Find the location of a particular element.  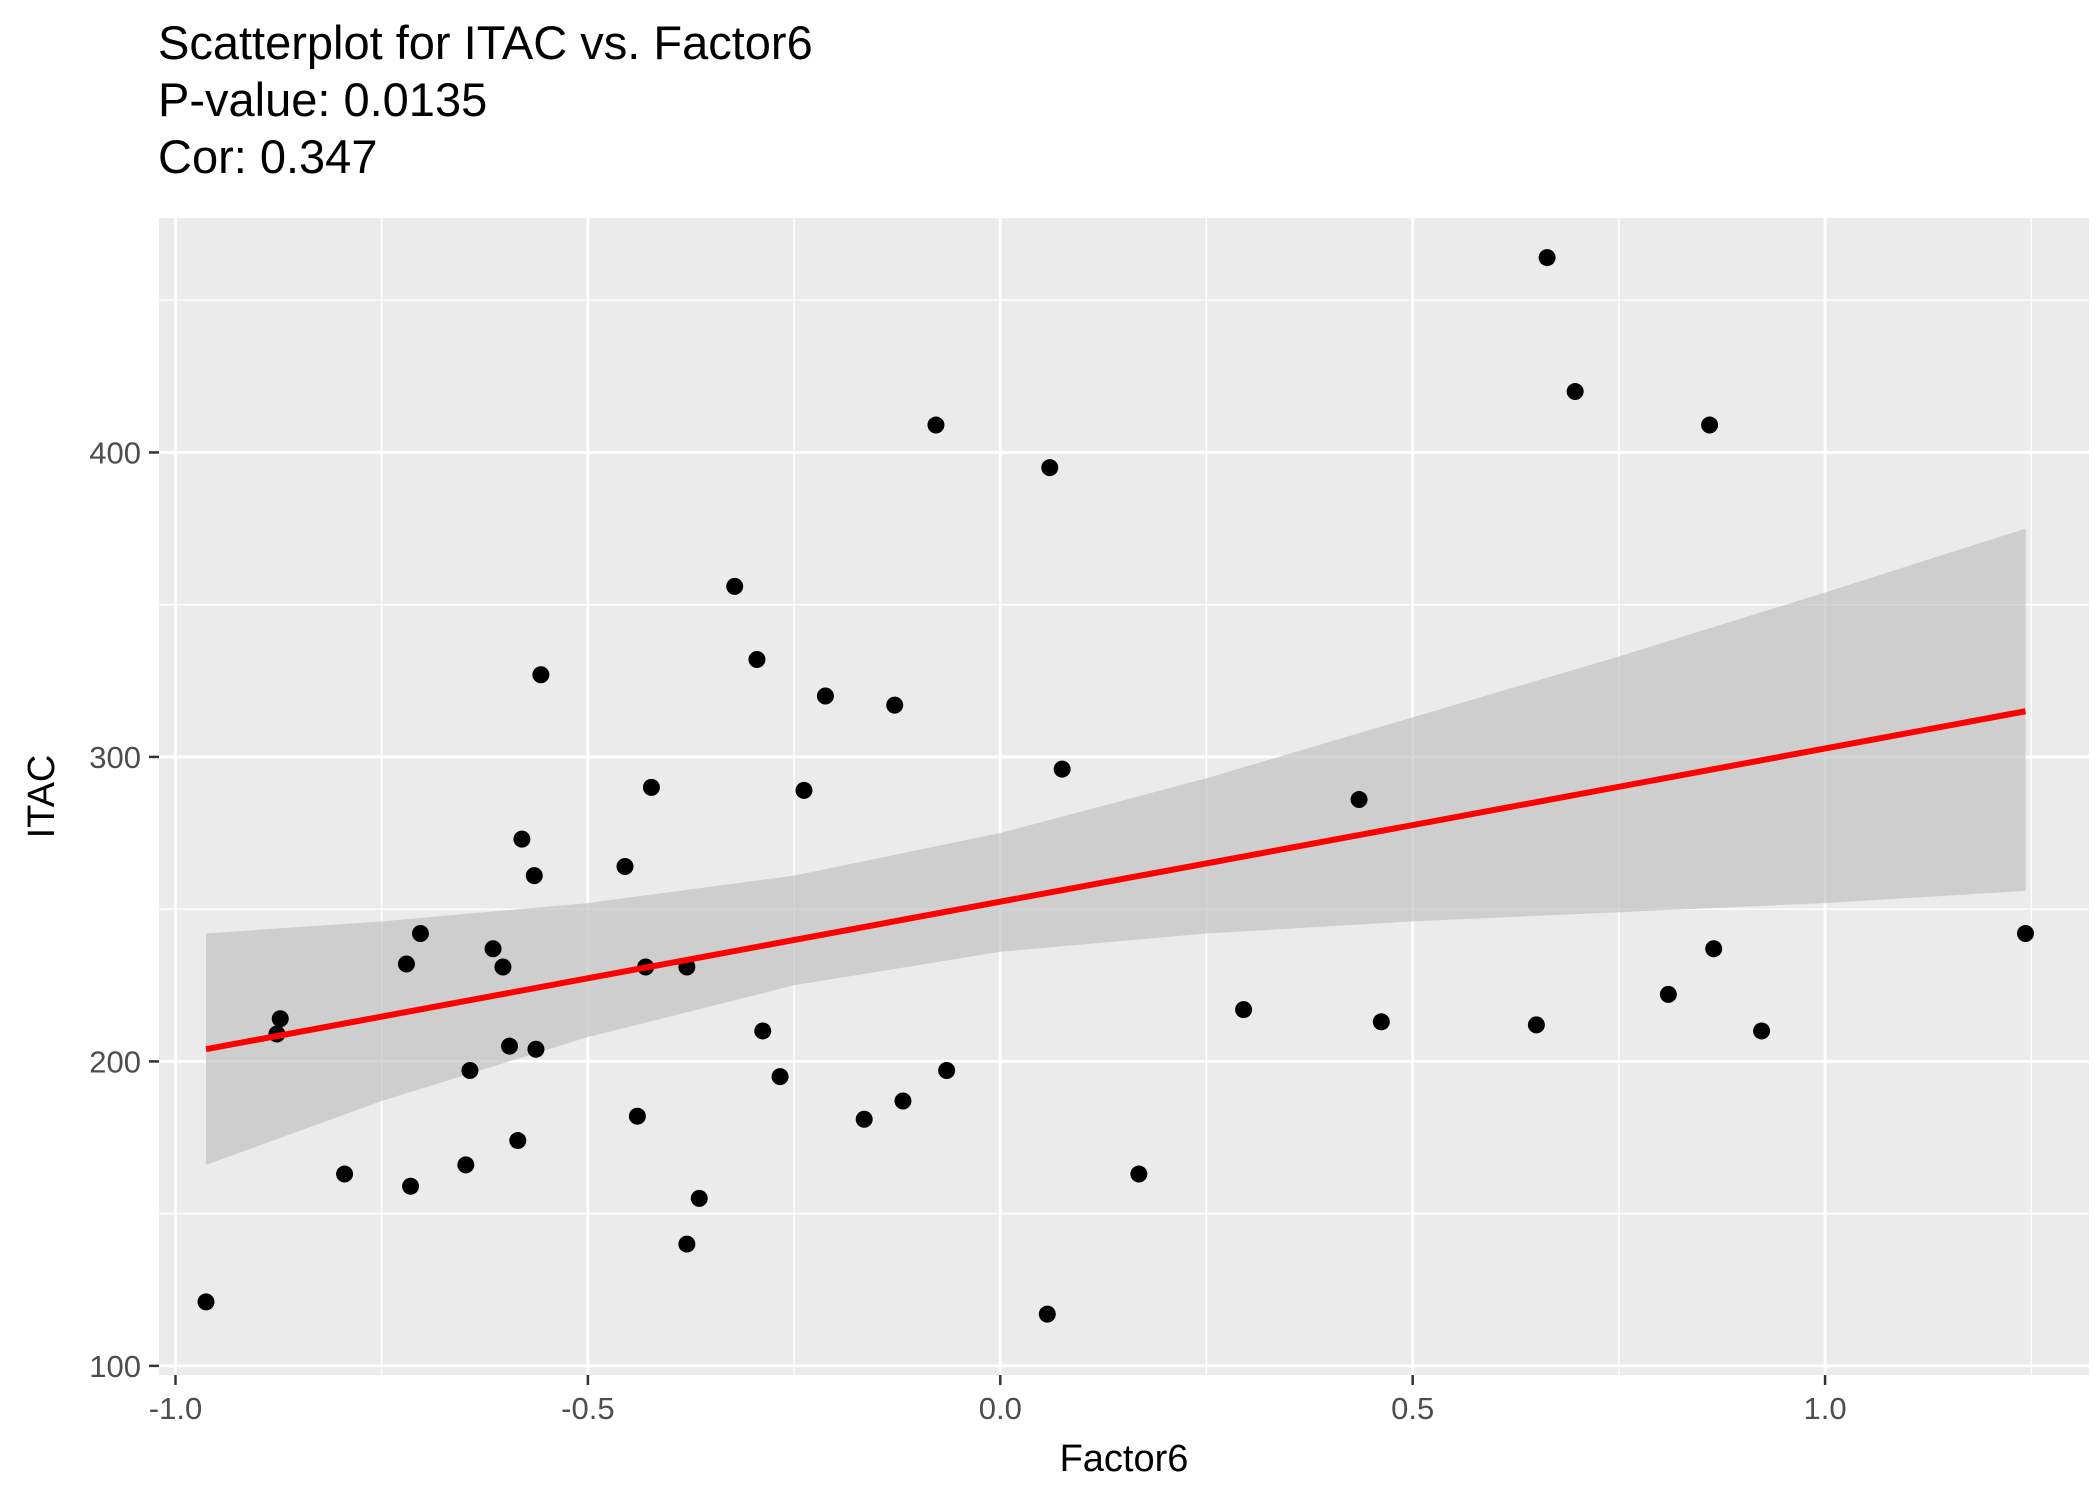

y-axis-title: ITAC is located at coordinates (42, 797).